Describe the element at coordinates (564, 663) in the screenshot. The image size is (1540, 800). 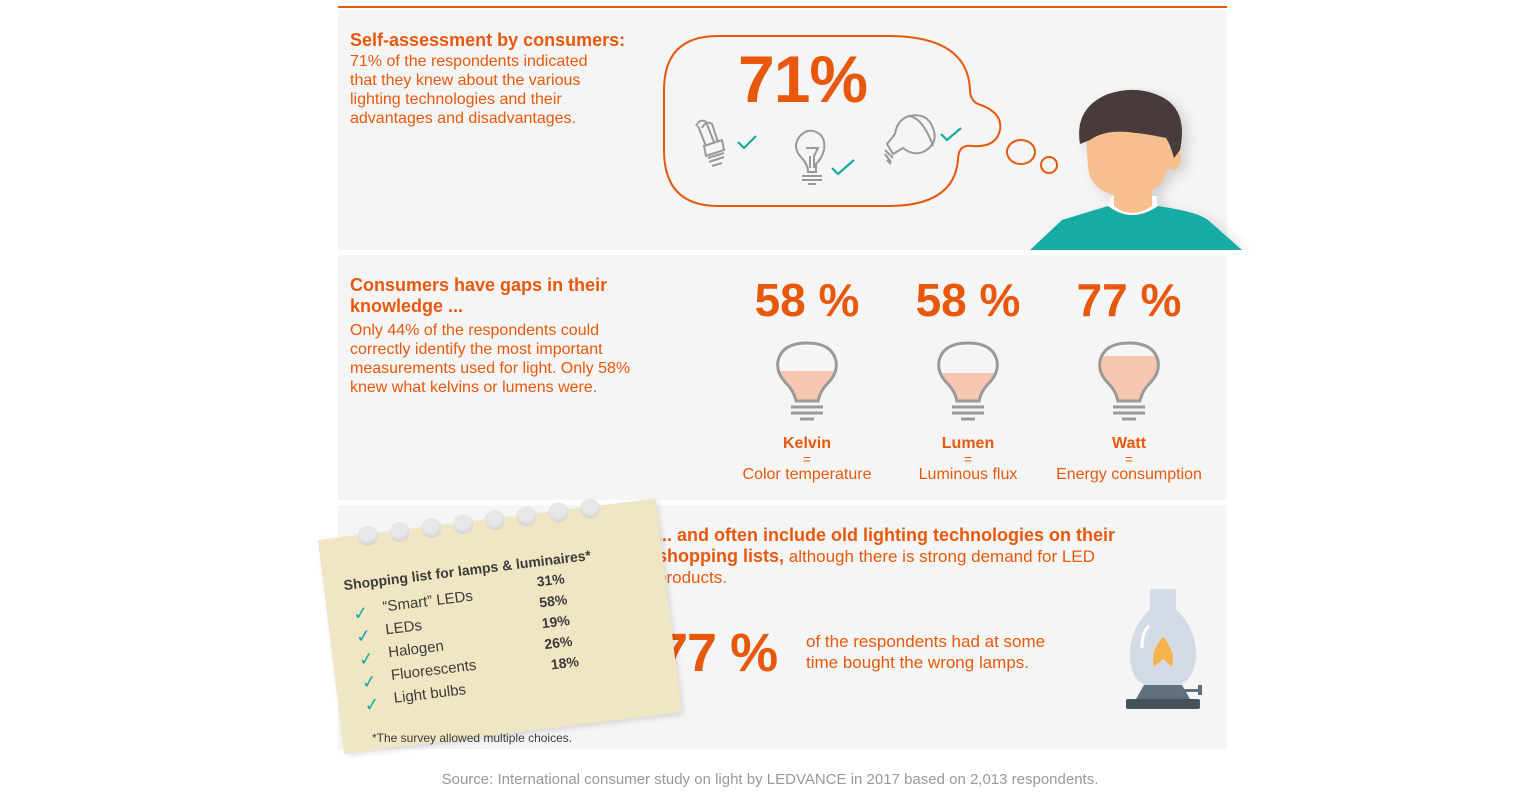
I see `list-item-percent: 18%` at that location.